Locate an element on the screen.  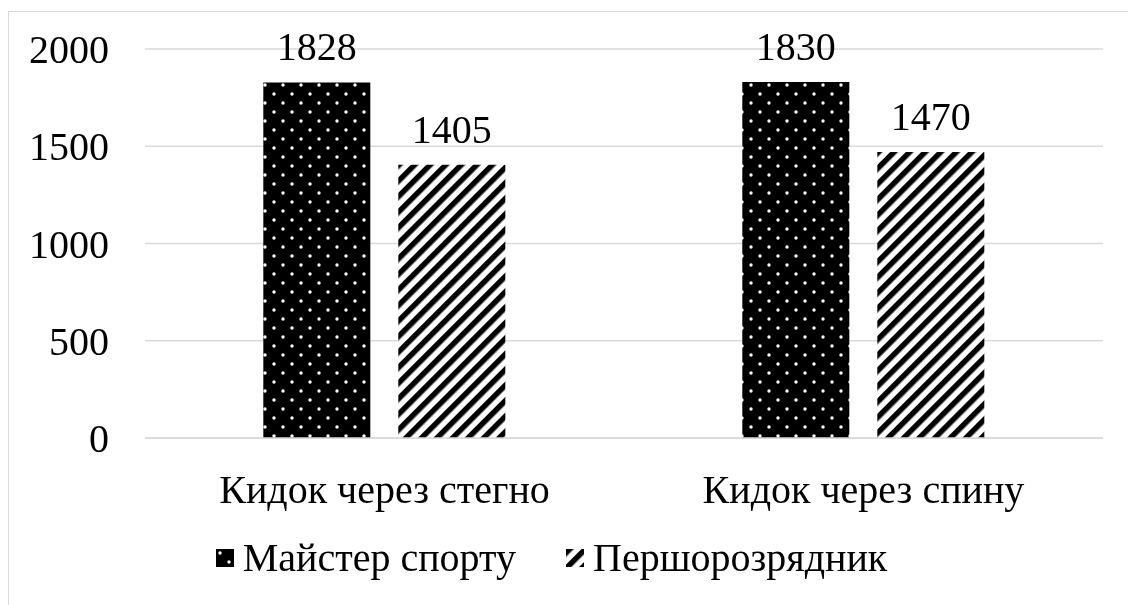
data-label: 1830 is located at coordinates (795, 47).